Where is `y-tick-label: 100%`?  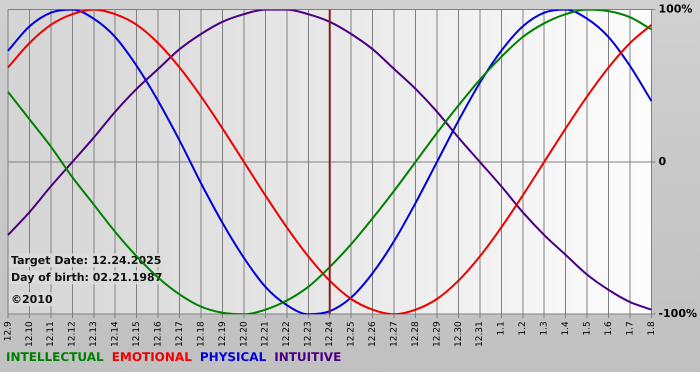 y-tick-label: 100% is located at coordinates (675, 9).